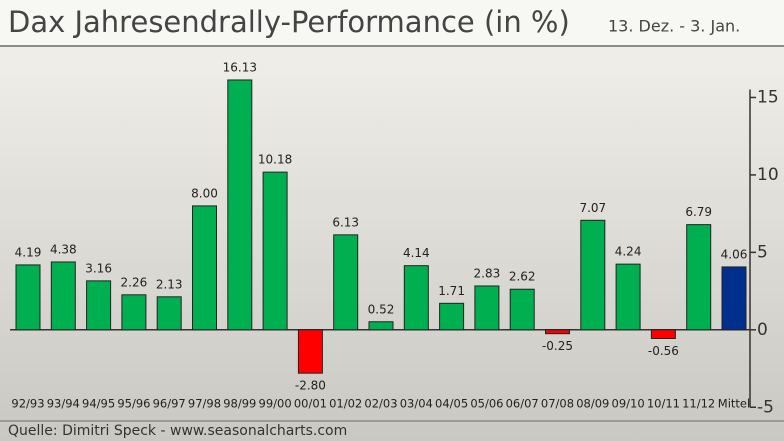 This screenshot has height=441, width=784. I want to click on x-tick-label: 99/00, so click(275, 404).